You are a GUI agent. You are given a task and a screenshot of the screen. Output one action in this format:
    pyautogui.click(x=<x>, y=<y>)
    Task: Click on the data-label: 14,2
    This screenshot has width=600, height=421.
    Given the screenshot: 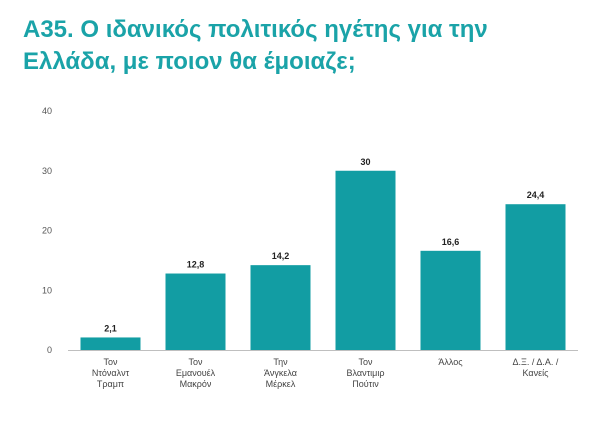 What is the action you would take?
    pyautogui.click(x=281, y=256)
    